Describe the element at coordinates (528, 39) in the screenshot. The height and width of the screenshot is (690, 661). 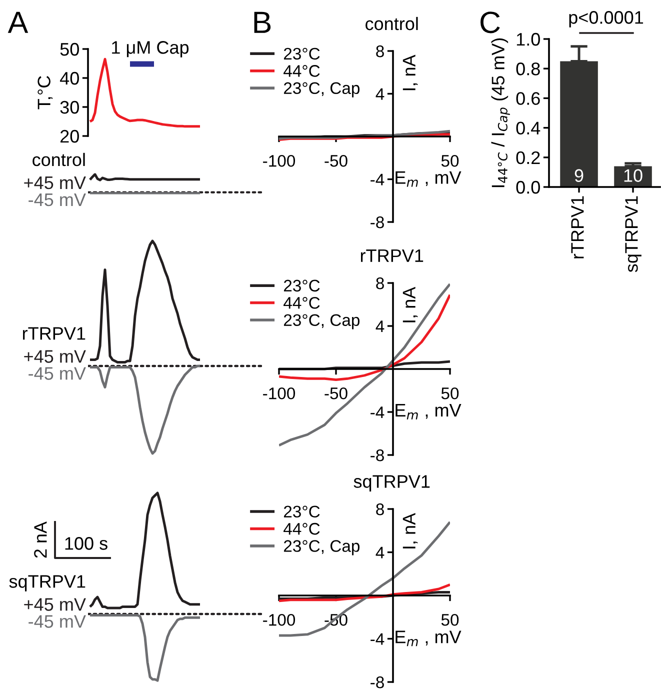
I see `y-tick-label: 1.0` at that location.